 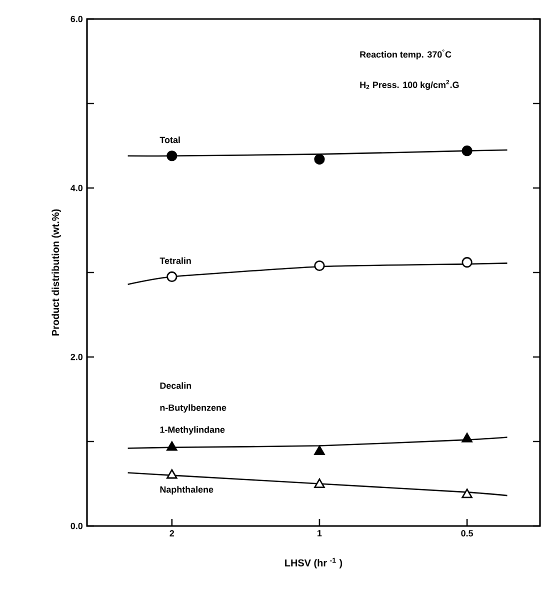 What do you see at coordinates (320, 533) in the screenshot?
I see `x-tick-label: 1` at bounding box center [320, 533].